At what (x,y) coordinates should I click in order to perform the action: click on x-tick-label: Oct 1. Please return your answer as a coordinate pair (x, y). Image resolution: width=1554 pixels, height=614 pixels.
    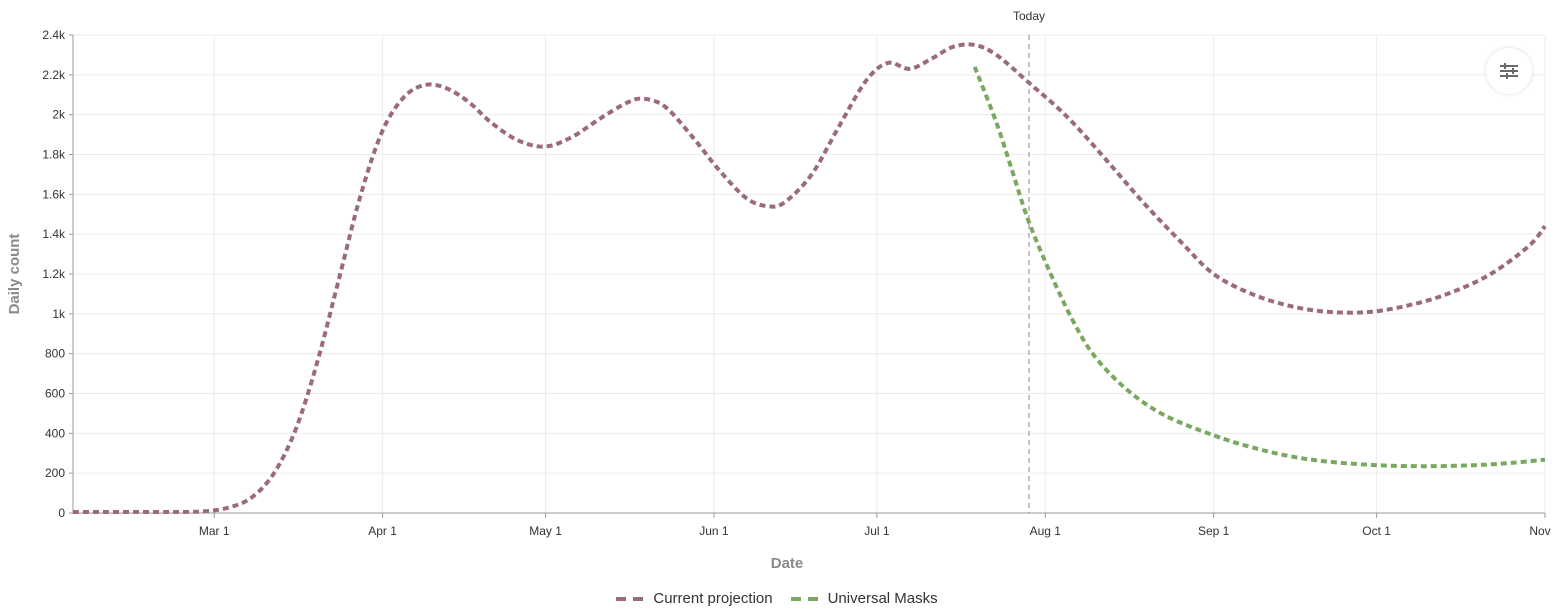
    Looking at the image, I should click on (1376, 531).